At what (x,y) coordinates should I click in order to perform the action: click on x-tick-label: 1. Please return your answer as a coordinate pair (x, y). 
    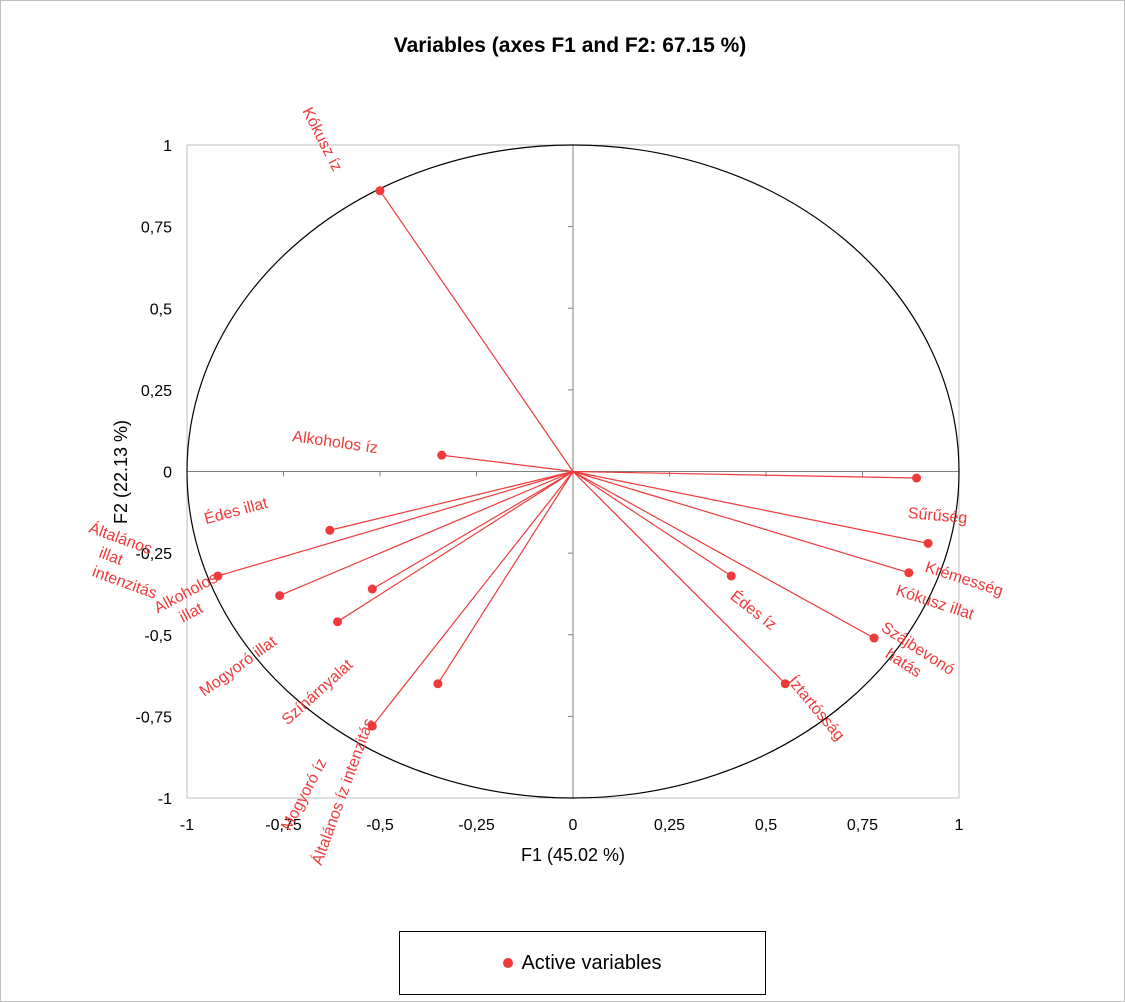
    Looking at the image, I should click on (959, 825).